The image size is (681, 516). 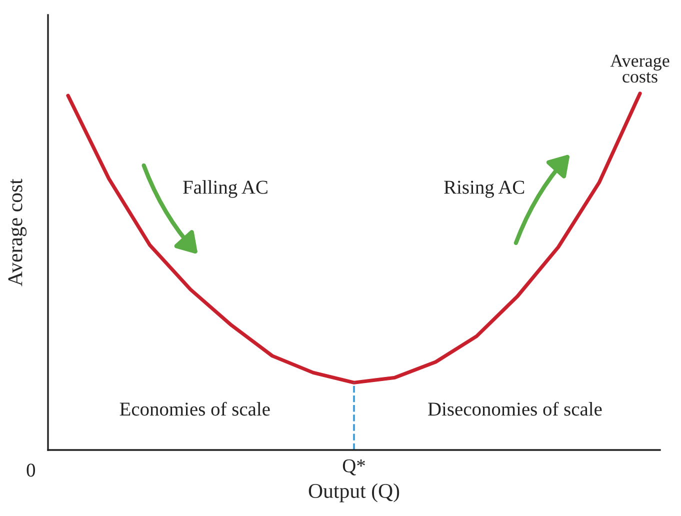 I want to click on annotation: Rising AC, so click(x=484, y=189).